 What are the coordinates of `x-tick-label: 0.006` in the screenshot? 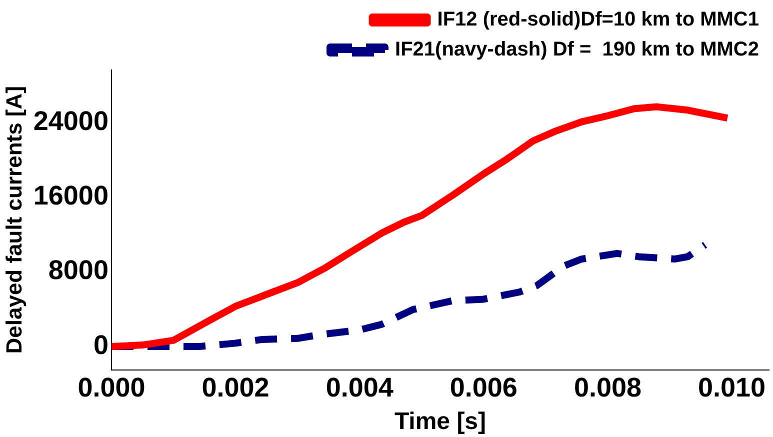 It's located at (484, 387).